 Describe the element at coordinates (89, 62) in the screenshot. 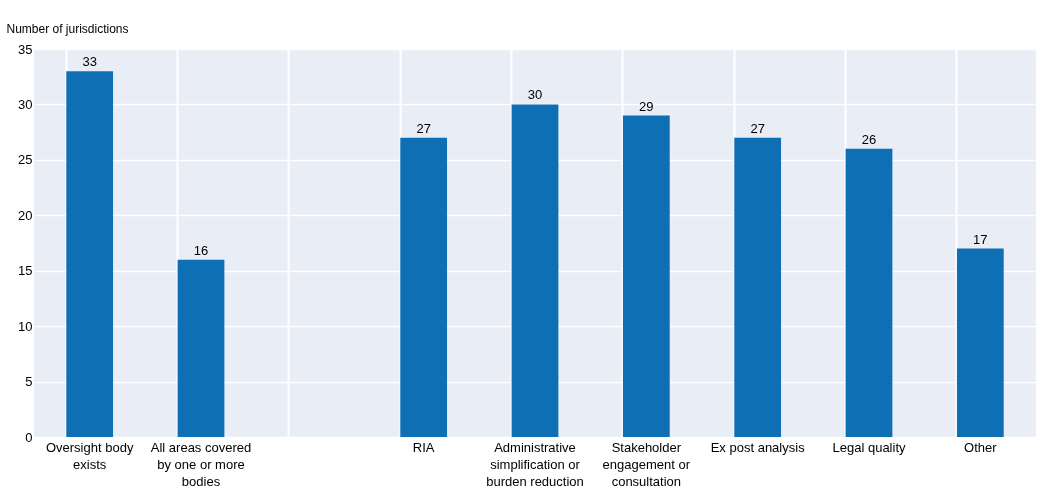

I see `data-label: 33` at that location.